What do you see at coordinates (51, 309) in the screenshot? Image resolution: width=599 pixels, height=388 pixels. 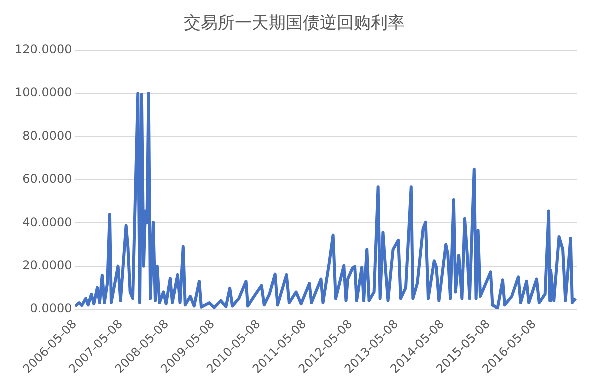 I see `y-tick-label: 0.0000` at bounding box center [51, 309].